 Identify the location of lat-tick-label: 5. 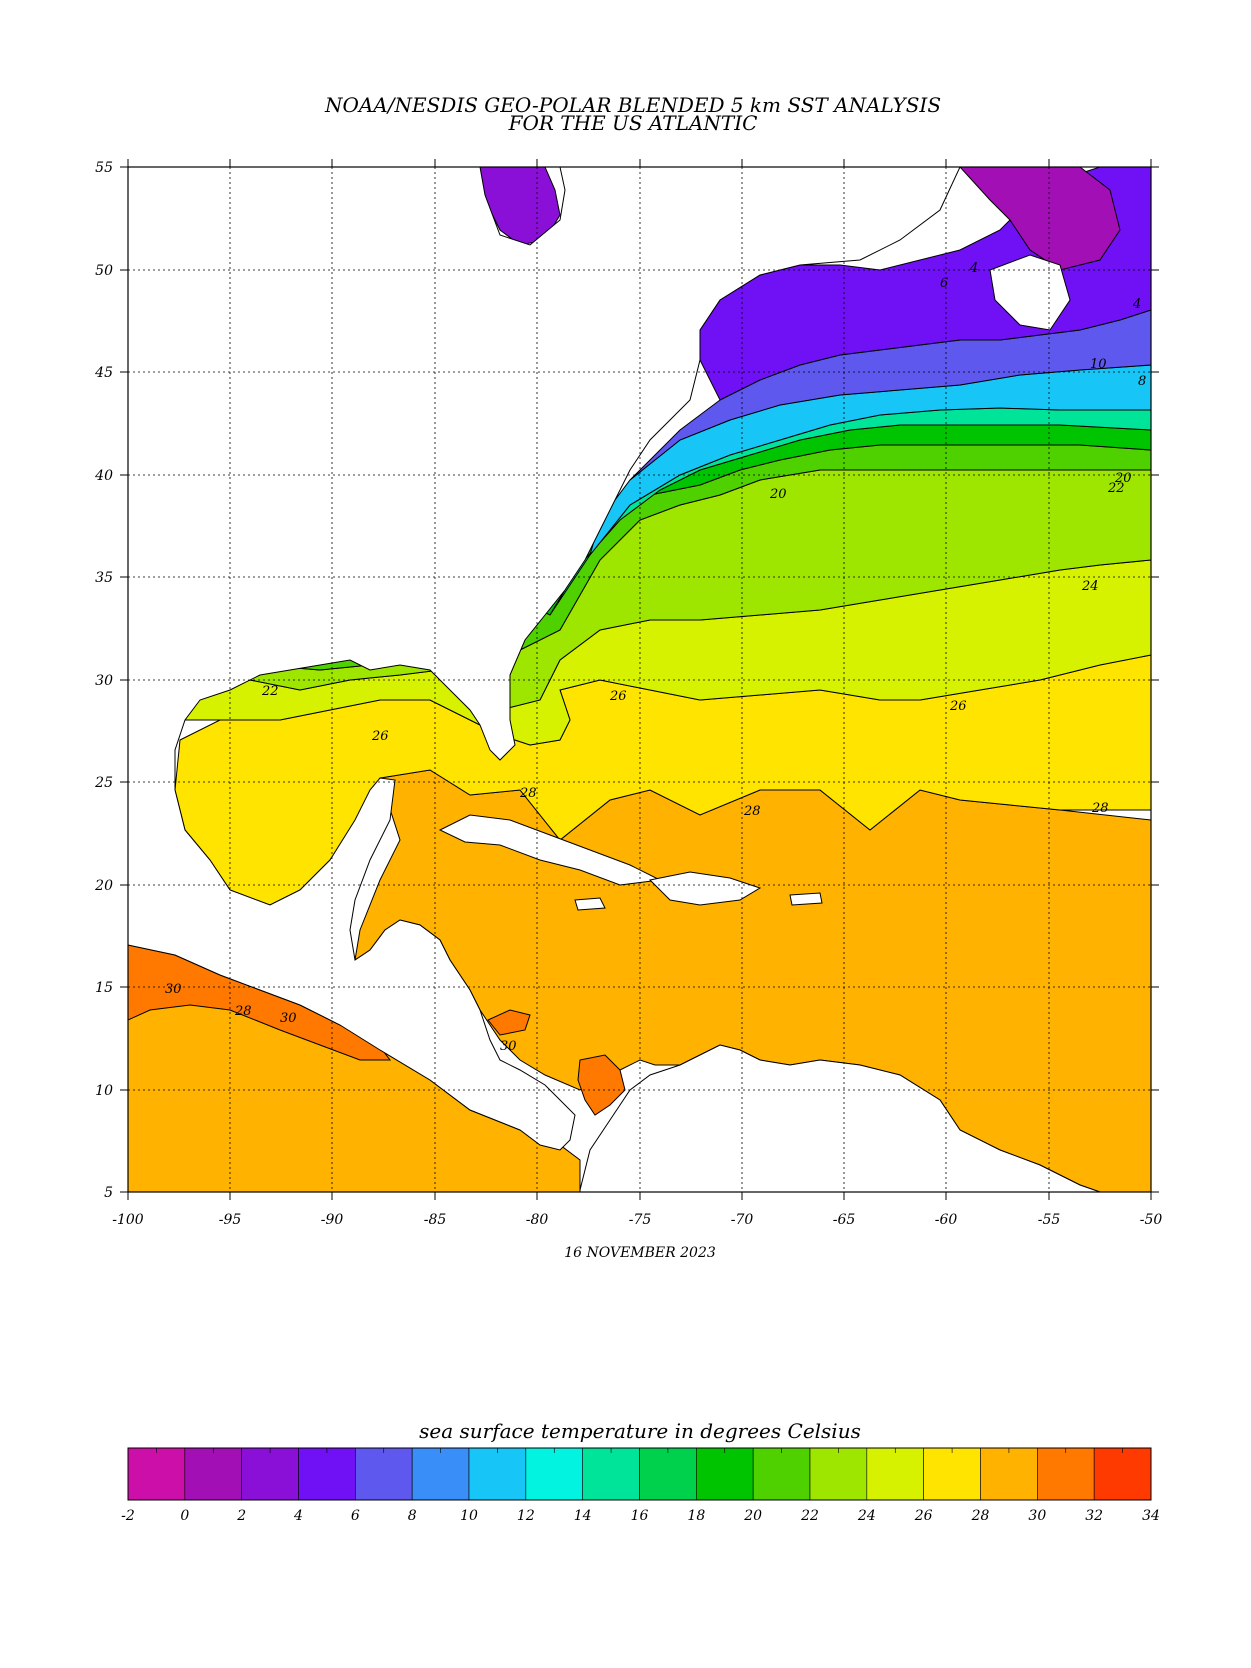
(108, 1193).